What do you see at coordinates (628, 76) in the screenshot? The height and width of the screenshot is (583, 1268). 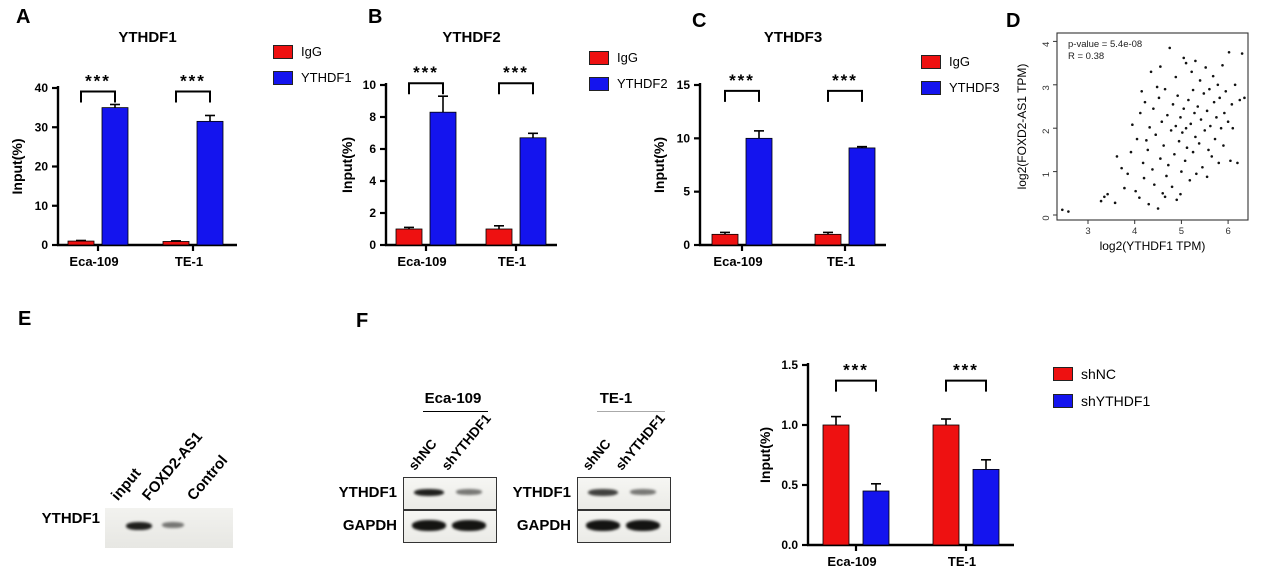 I see `panel-b-legend: IgG YTHDF2` at bounding box center [628, 76].